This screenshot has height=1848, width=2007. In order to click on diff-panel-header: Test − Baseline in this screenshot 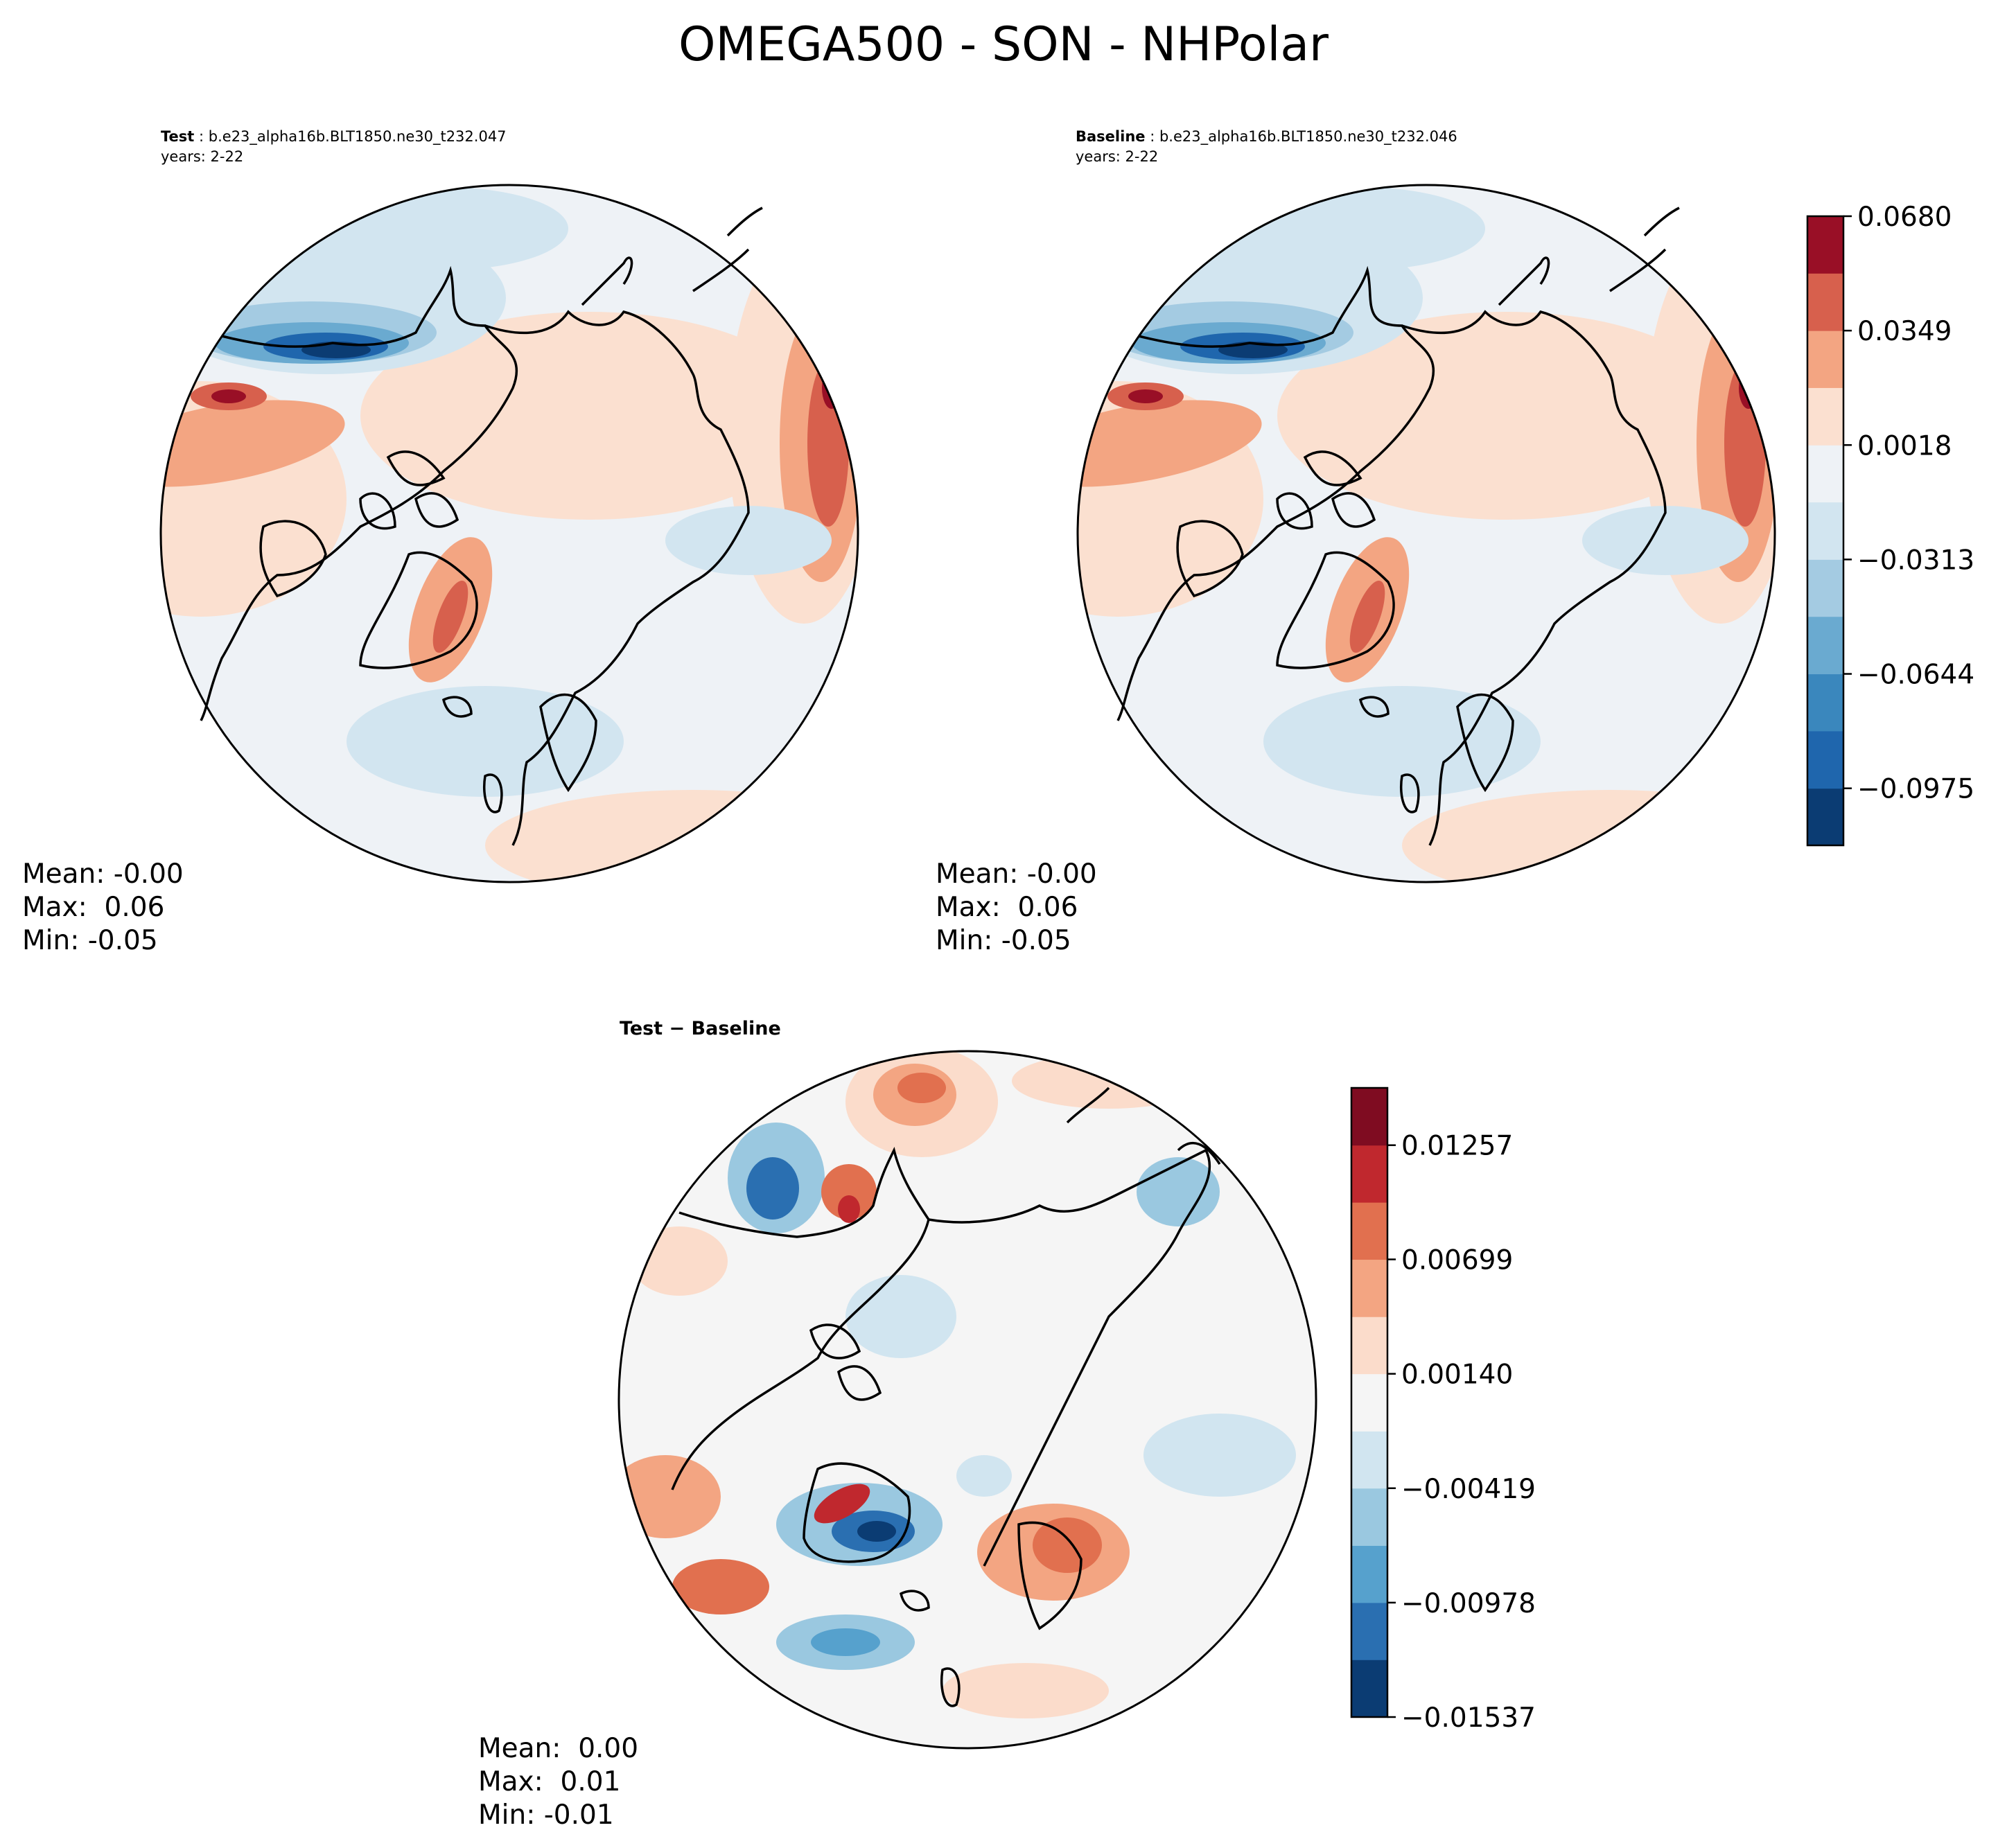, I will do `click(700, 1028)`.